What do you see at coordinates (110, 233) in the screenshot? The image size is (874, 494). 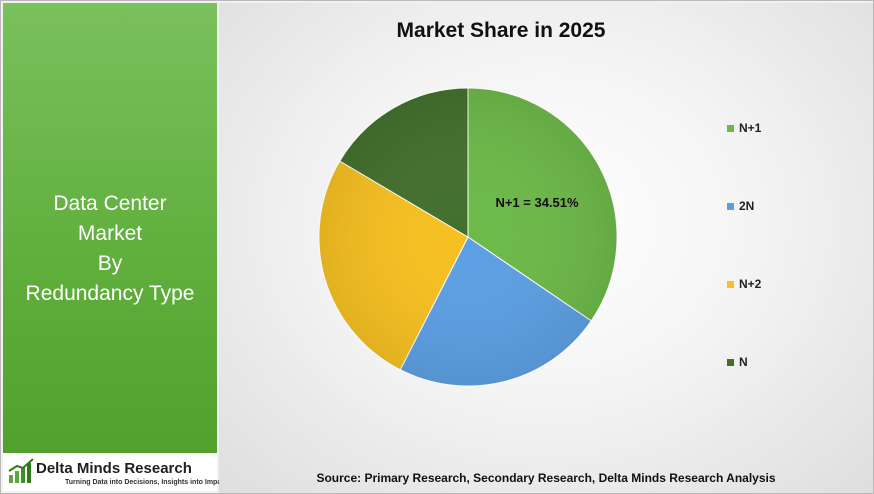 I see `side-title-line: Market` at bounding box center [110, 233].